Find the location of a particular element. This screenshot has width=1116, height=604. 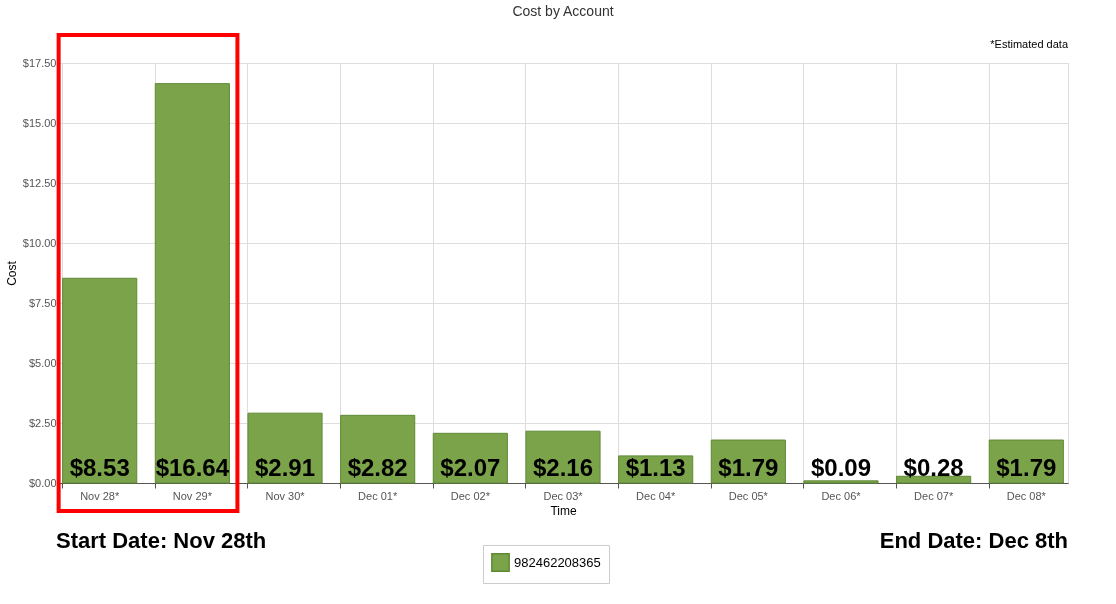

data-label: $2.91 is located at coordinates (285, 467).